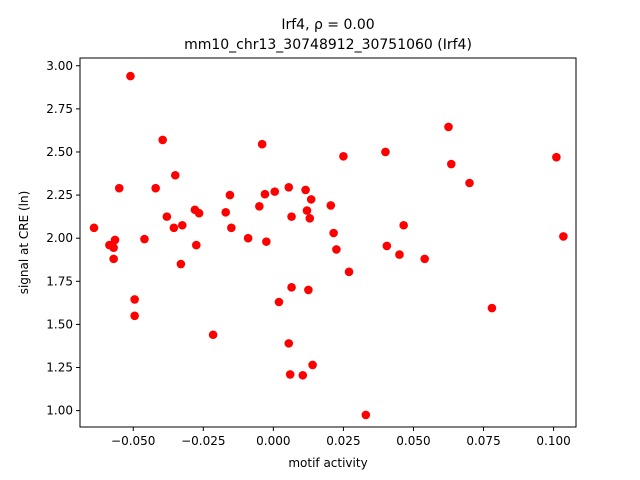  I want to click on x-axis-label: motif activity, so click(327, 463).